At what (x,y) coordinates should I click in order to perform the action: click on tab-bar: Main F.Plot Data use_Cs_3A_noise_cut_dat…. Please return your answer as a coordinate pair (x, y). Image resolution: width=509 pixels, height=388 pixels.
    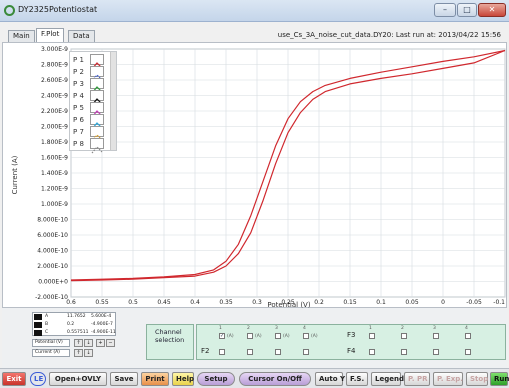
    Looking at the image, I should click on (254, 35).